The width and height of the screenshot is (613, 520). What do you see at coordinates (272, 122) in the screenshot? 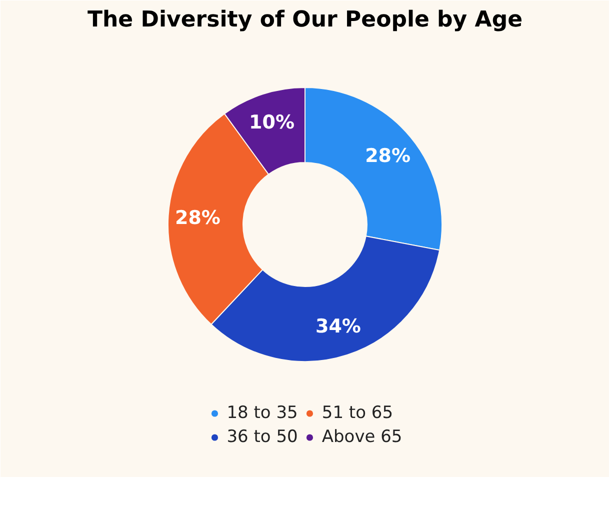
I see `data-label: 10%` at bounding box center [272, 122].